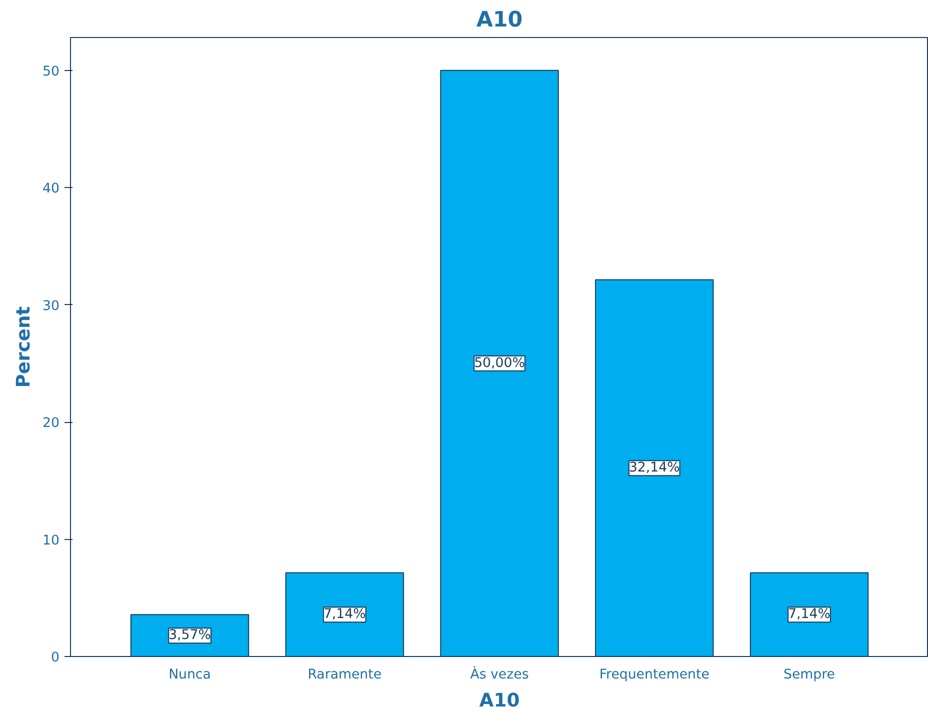  What do you see at coordinates (189, 675) in the screenshot?
I see `x-tick-label: Nunca` at bounding box center [189, 675].